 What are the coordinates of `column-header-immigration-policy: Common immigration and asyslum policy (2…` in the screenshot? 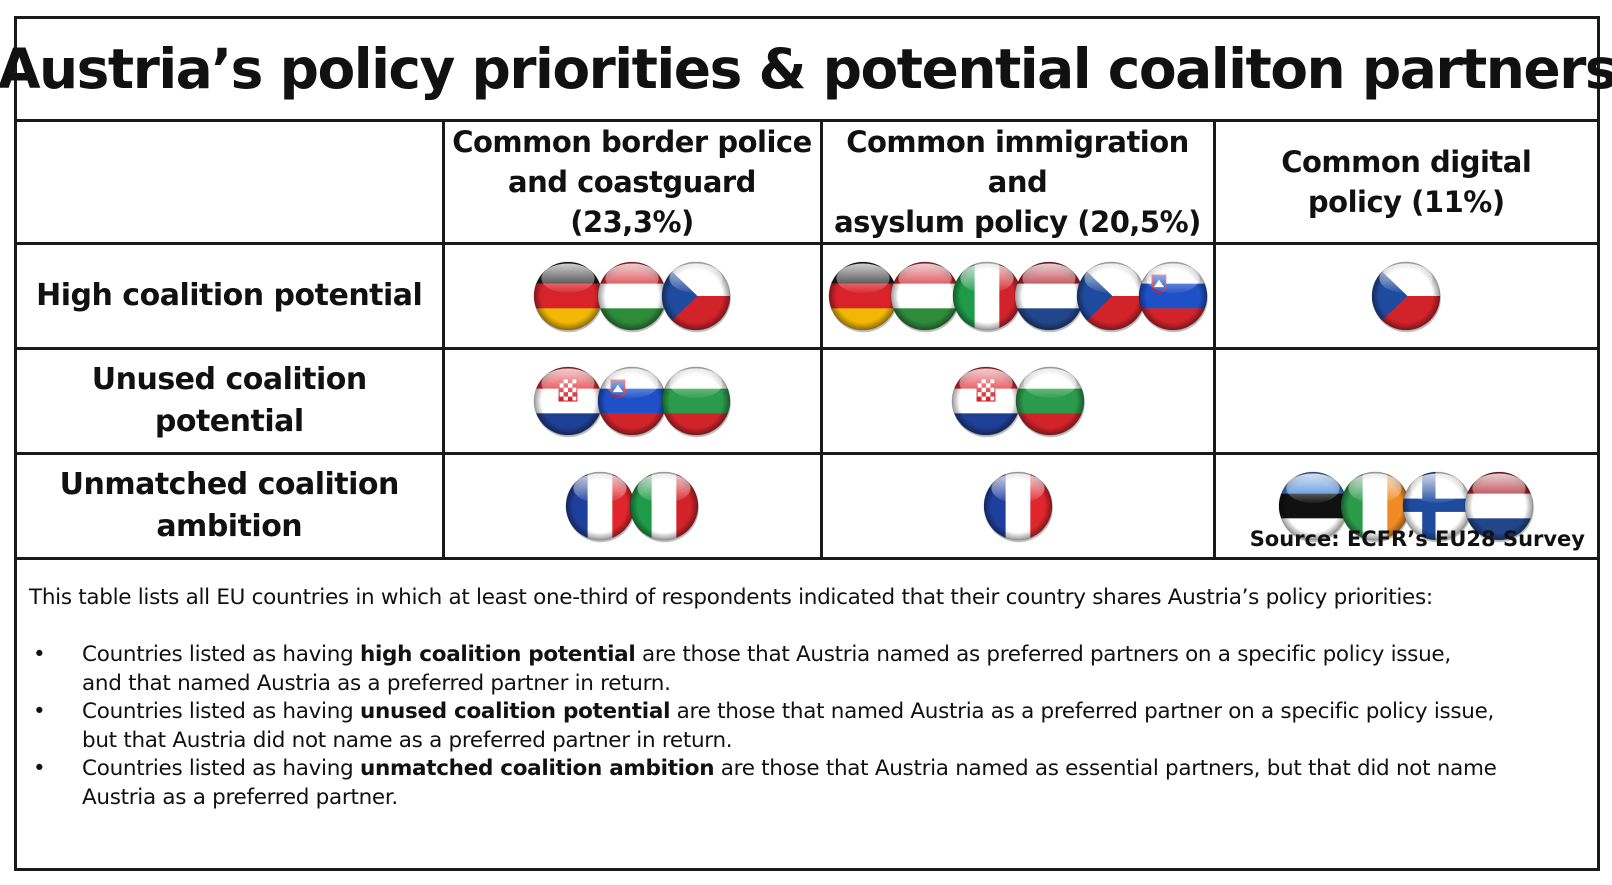 It's located at (1017, 183).